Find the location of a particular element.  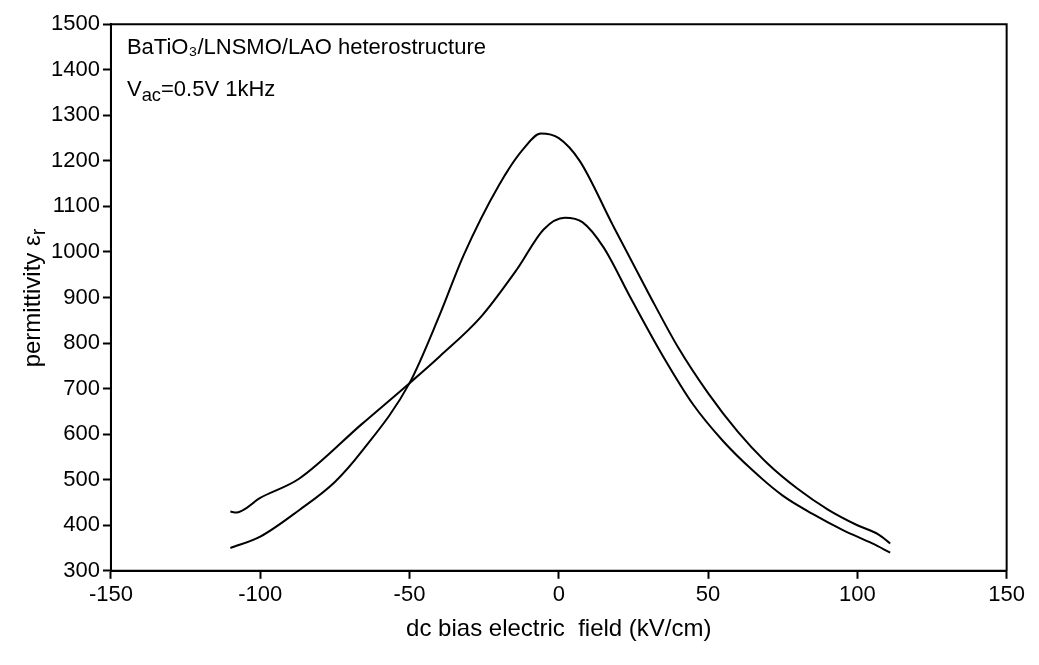

x-axis-title: dc bias electric field (kV/cm) is located at coordinates (559, 628).